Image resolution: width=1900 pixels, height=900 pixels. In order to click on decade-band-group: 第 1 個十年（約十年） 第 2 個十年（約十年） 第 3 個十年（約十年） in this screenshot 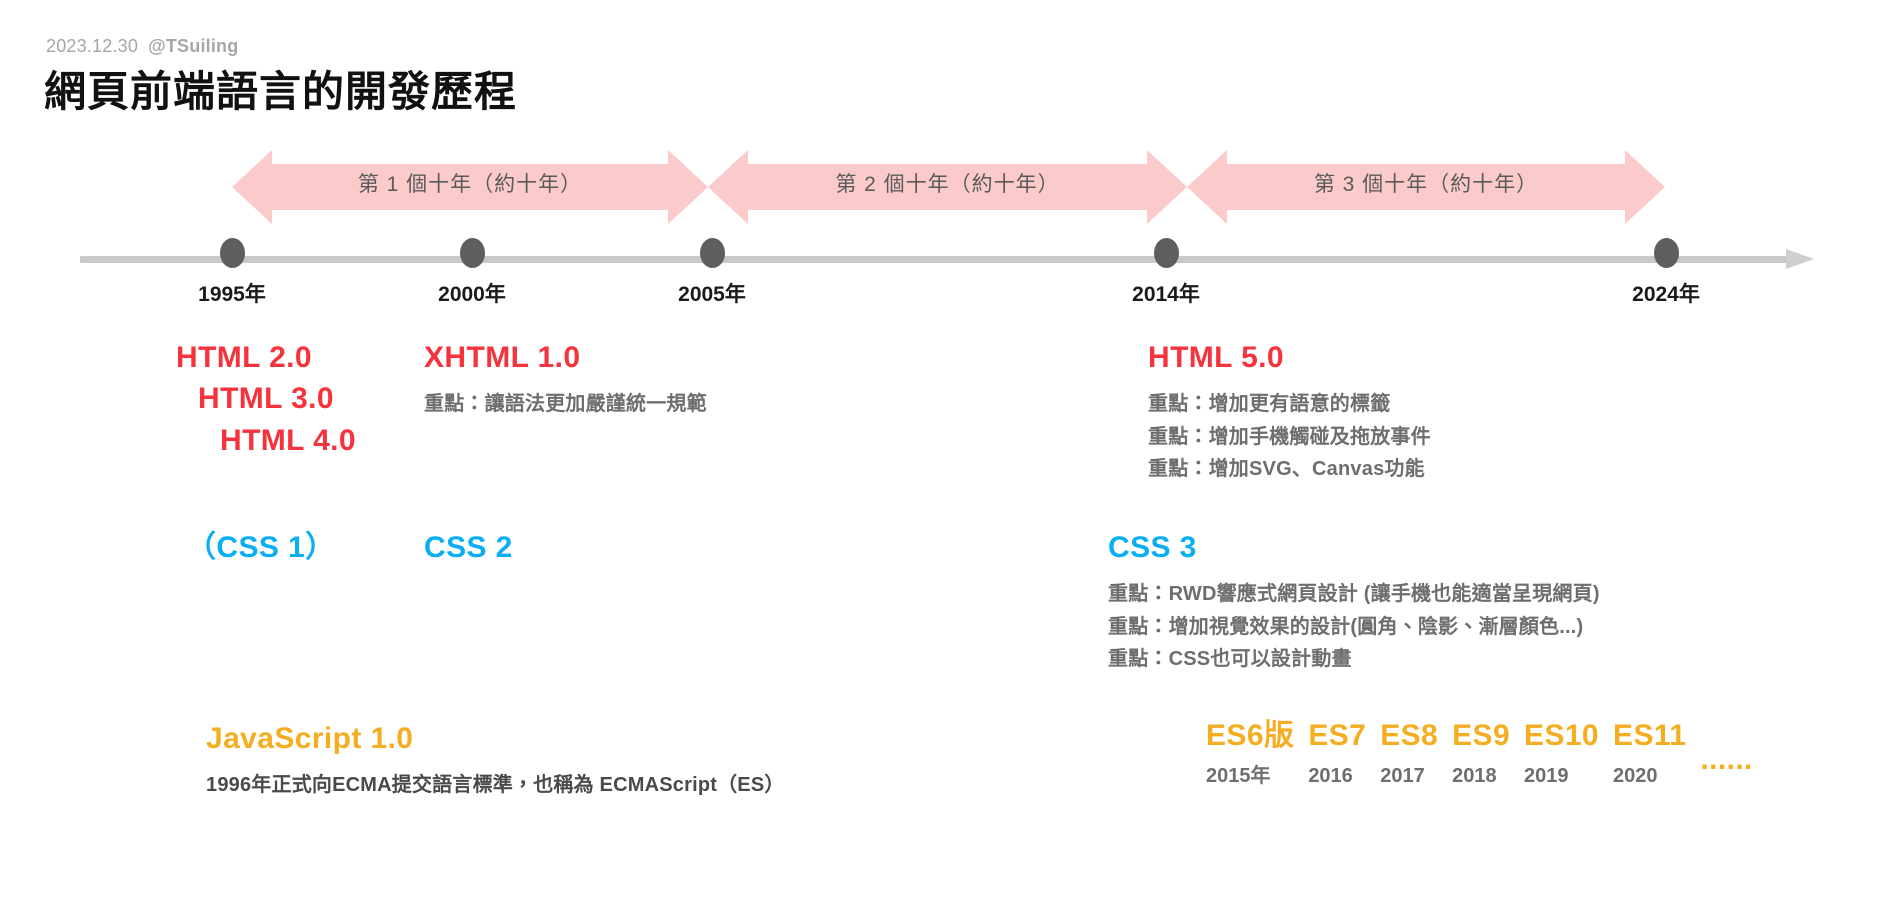, I will do `click(950, 188)`.